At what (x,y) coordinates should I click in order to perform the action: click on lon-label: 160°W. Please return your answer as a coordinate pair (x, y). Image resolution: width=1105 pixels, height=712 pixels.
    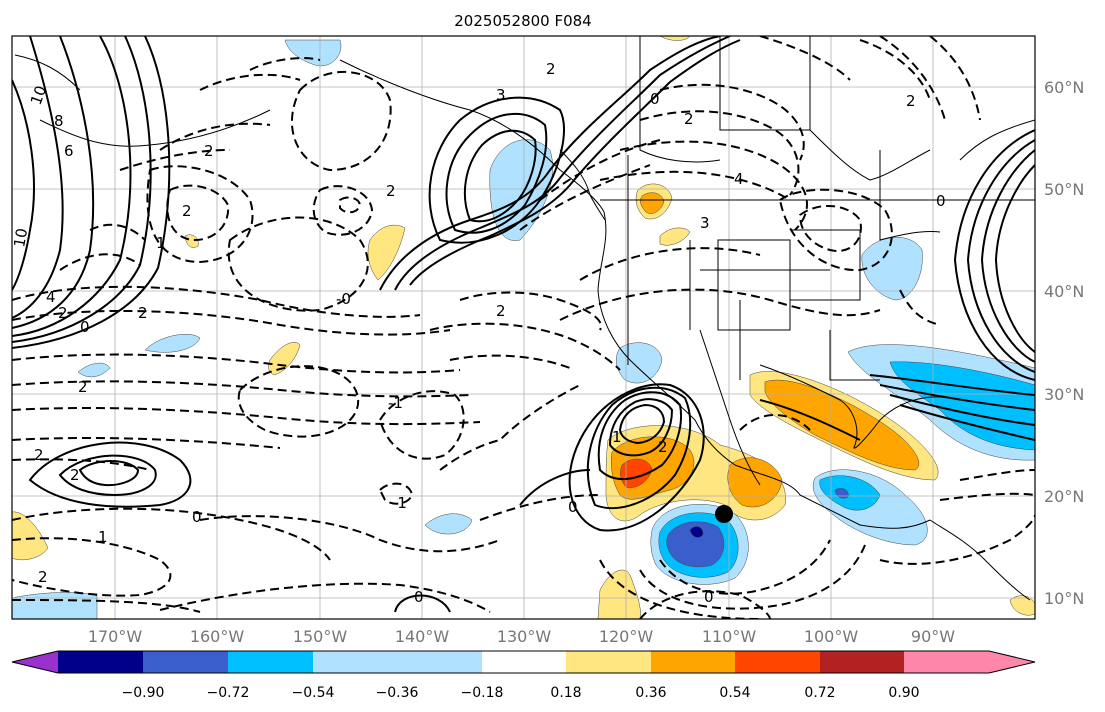
    Looking at the image, I should click on (217, 636).